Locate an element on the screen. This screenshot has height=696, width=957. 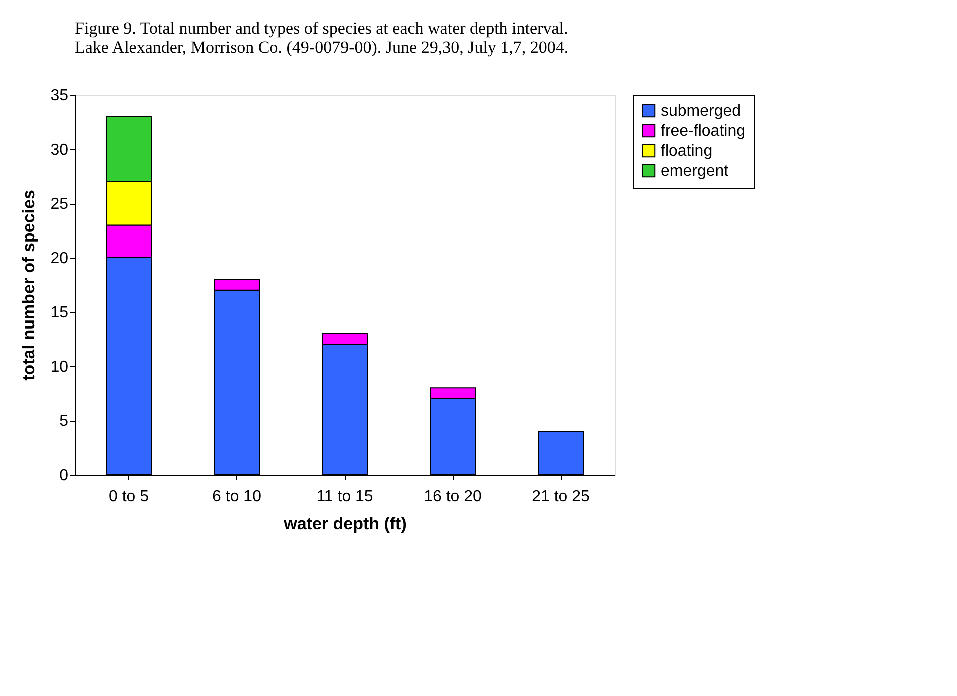
x-tick-label: 6 to 10 is located at coordinates (237, 497).